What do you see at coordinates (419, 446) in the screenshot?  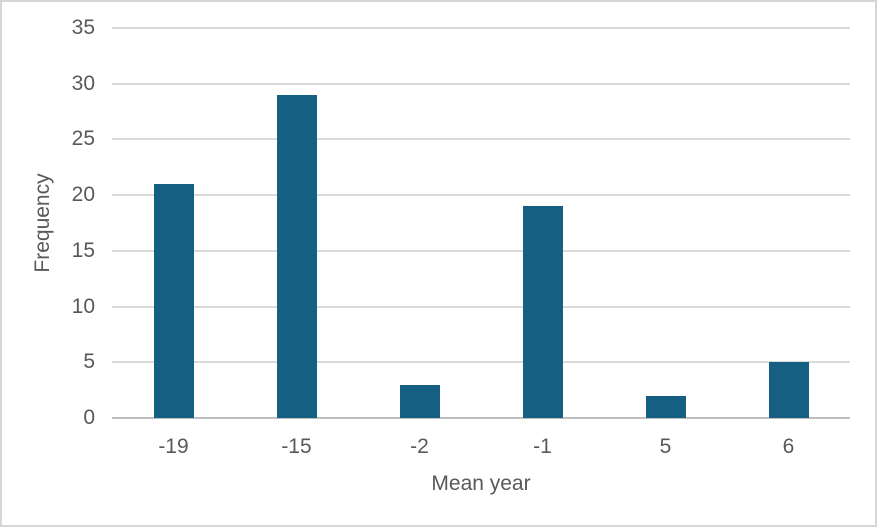 I see `x-tick-label: -2` at bounding box center [419, 446].